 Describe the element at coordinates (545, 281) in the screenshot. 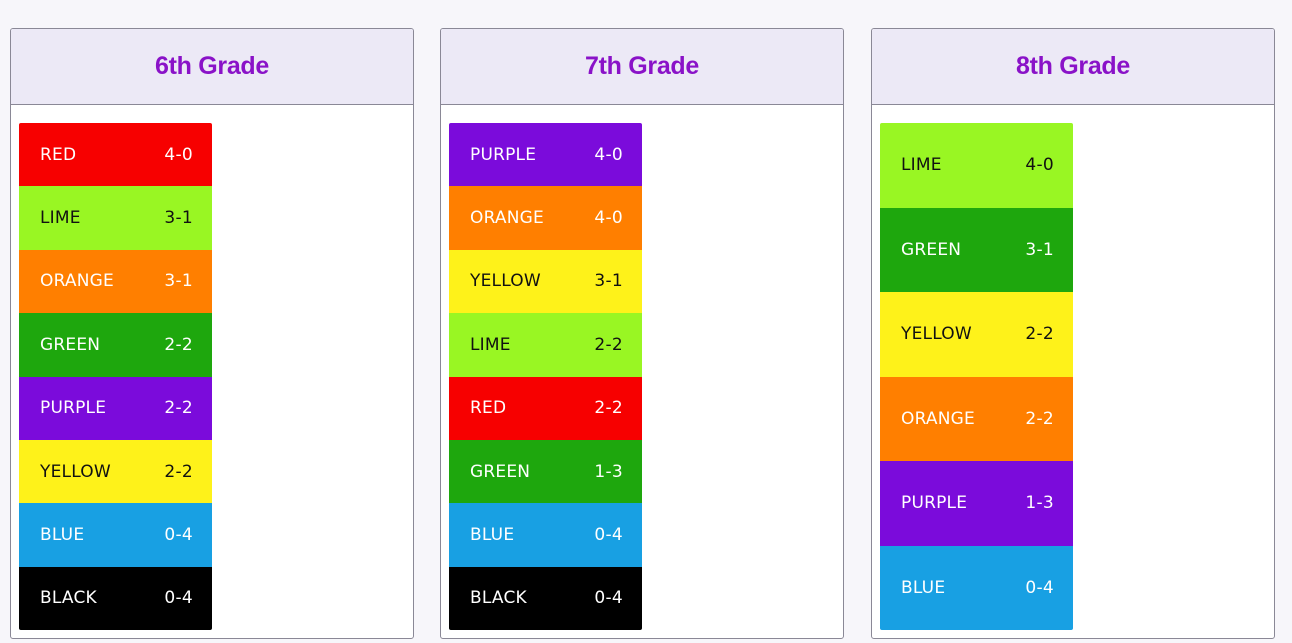

I see `team-row: YELLOW 3-1` at that location.